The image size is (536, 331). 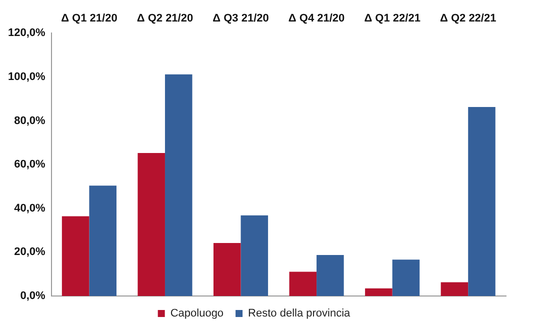 I want to click on x-tick-label: Δ Q3 21/20, so click(x=240, y=18).